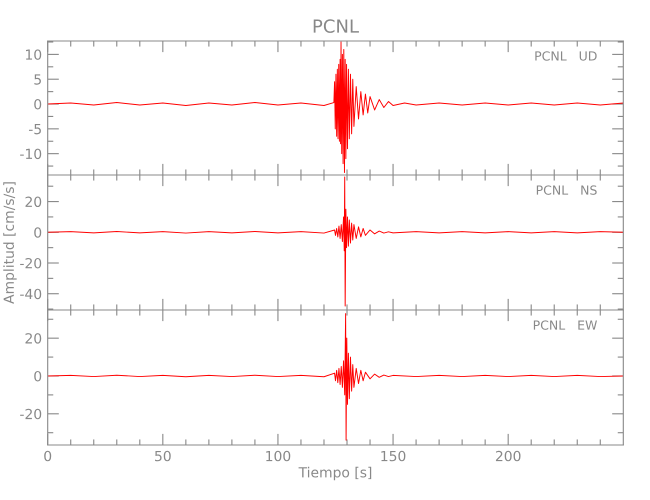 The width and height of the screenshot is (650, 500). Describe the element at coordinates (565, 325) in the screenshot. I see `annotation: PCNL EW` at that location.